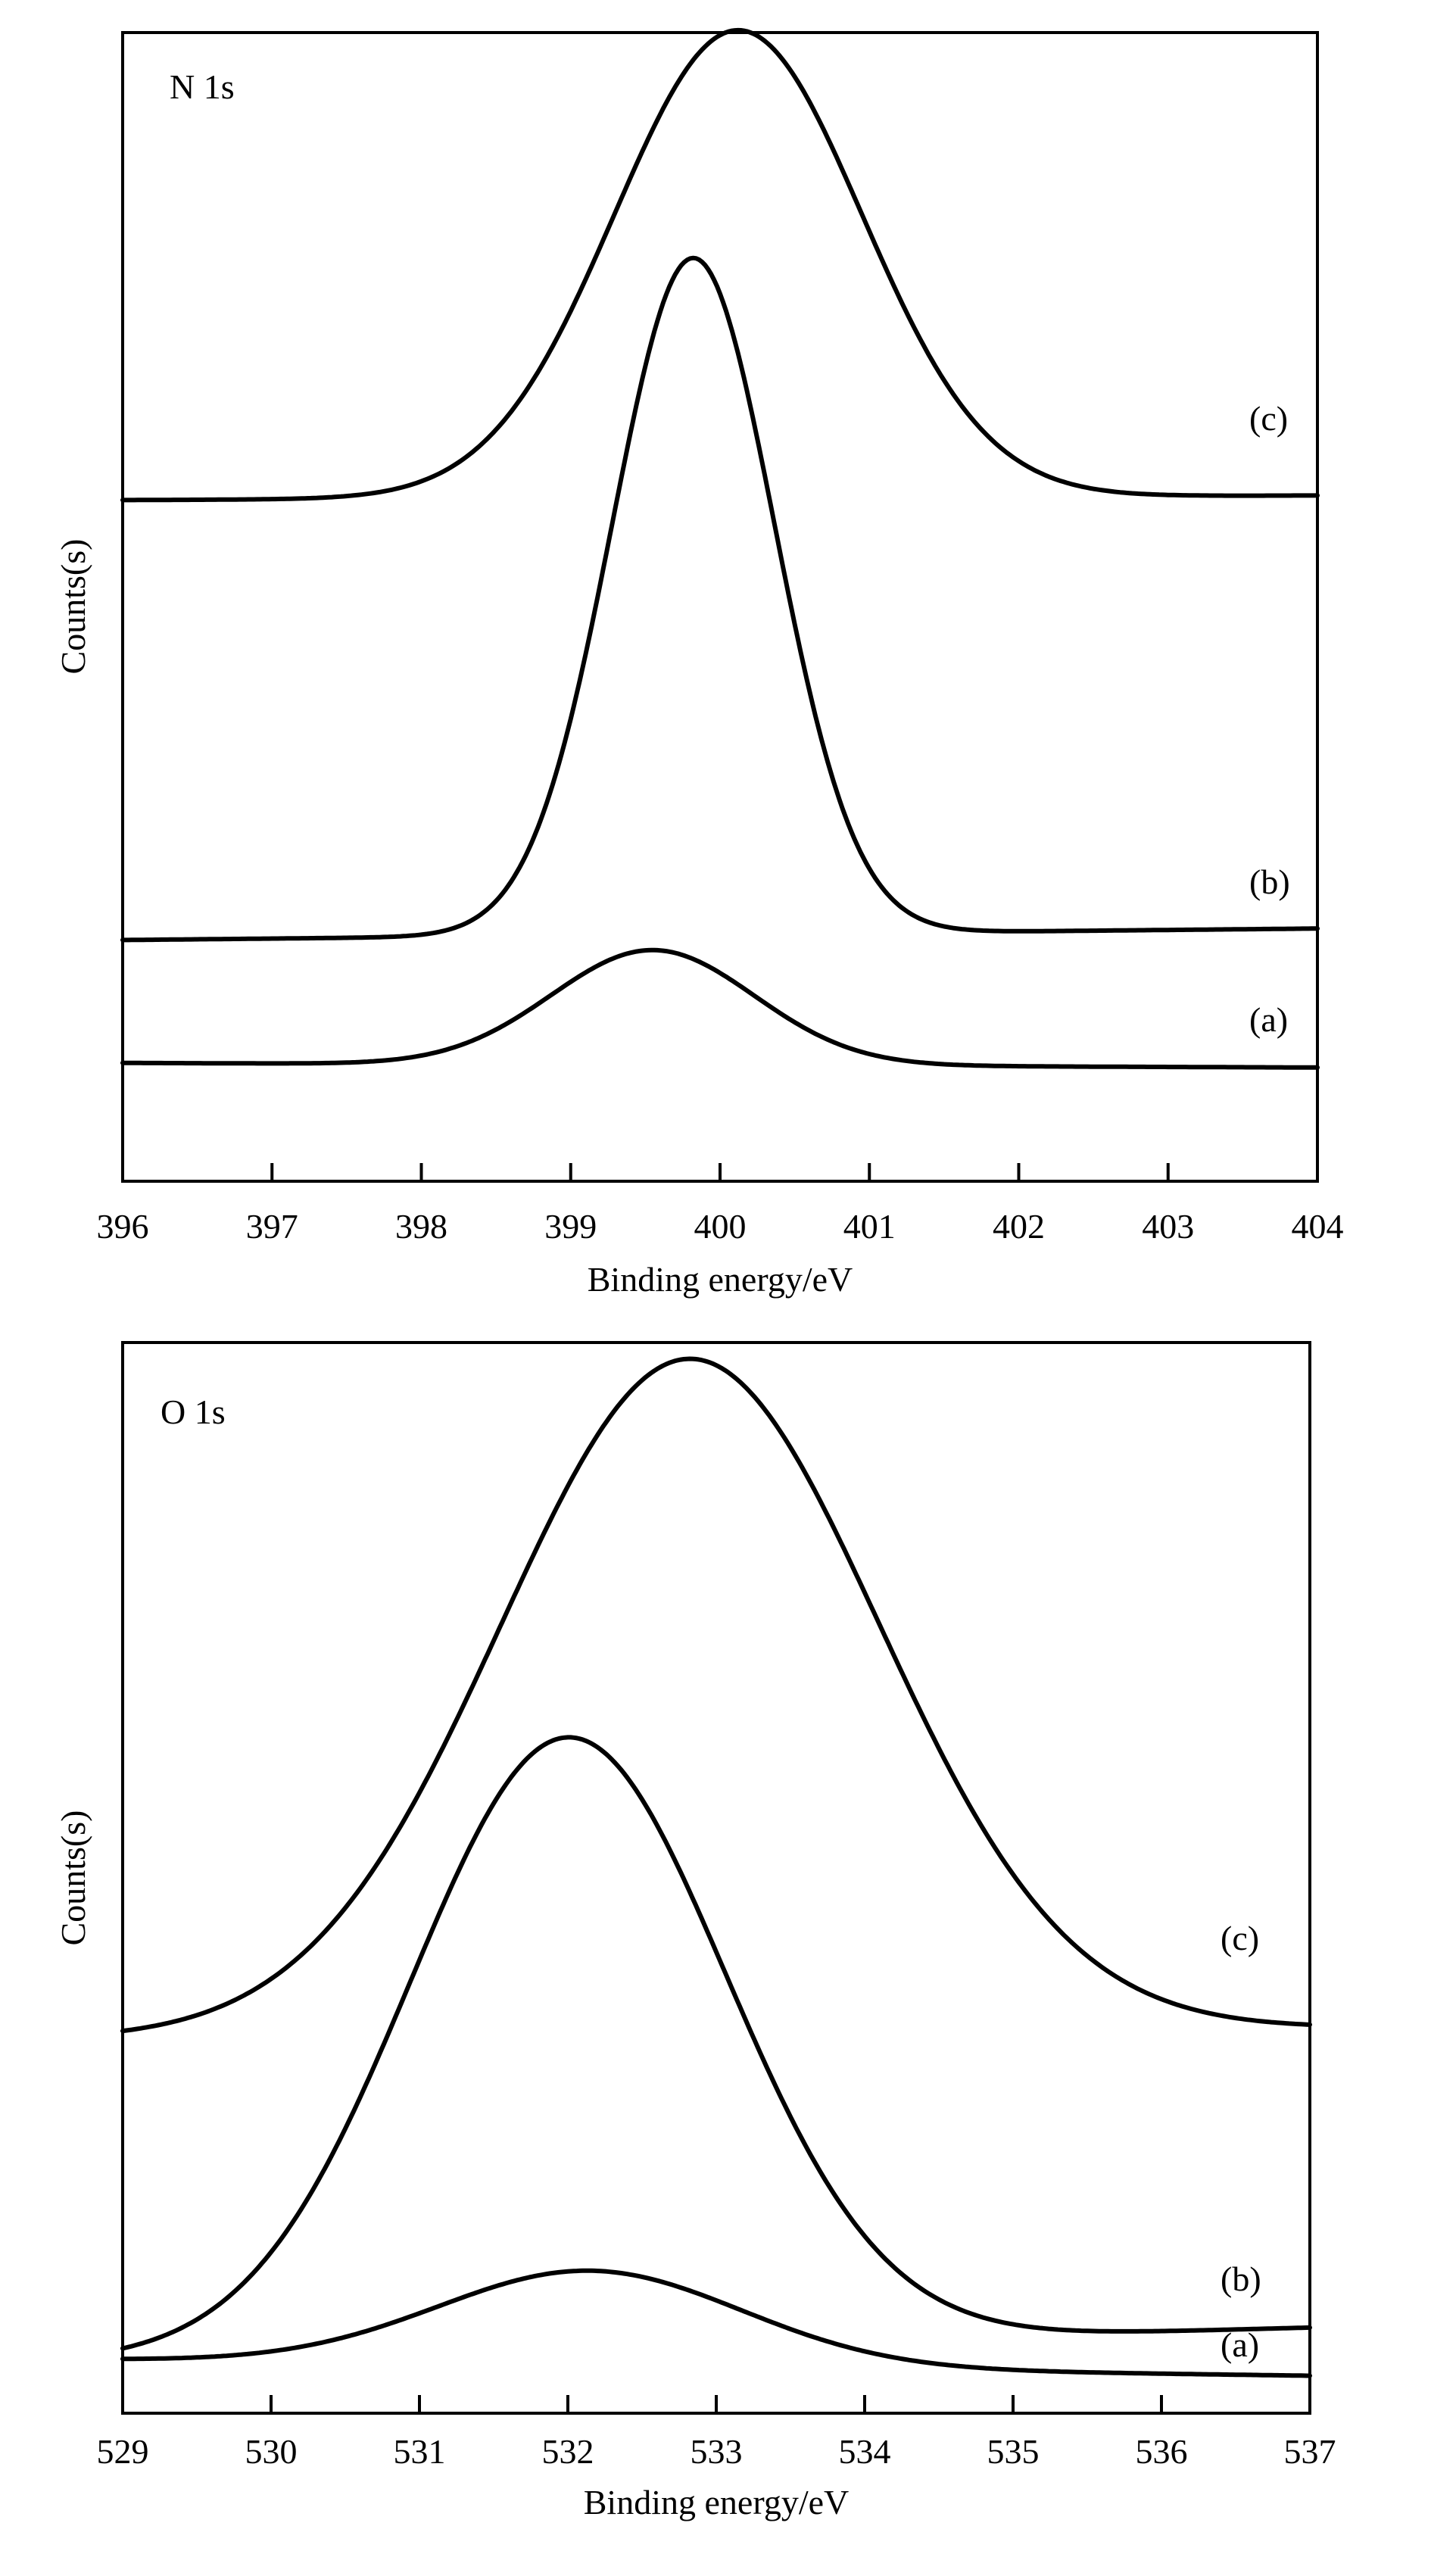 The width and height of the screenshot is (1431, 2576). What do you see at coordinates (271, 2451) in the screenshot?
I see `o1s-x-tick-label-530: 530` at bounding box center [271, 2451].